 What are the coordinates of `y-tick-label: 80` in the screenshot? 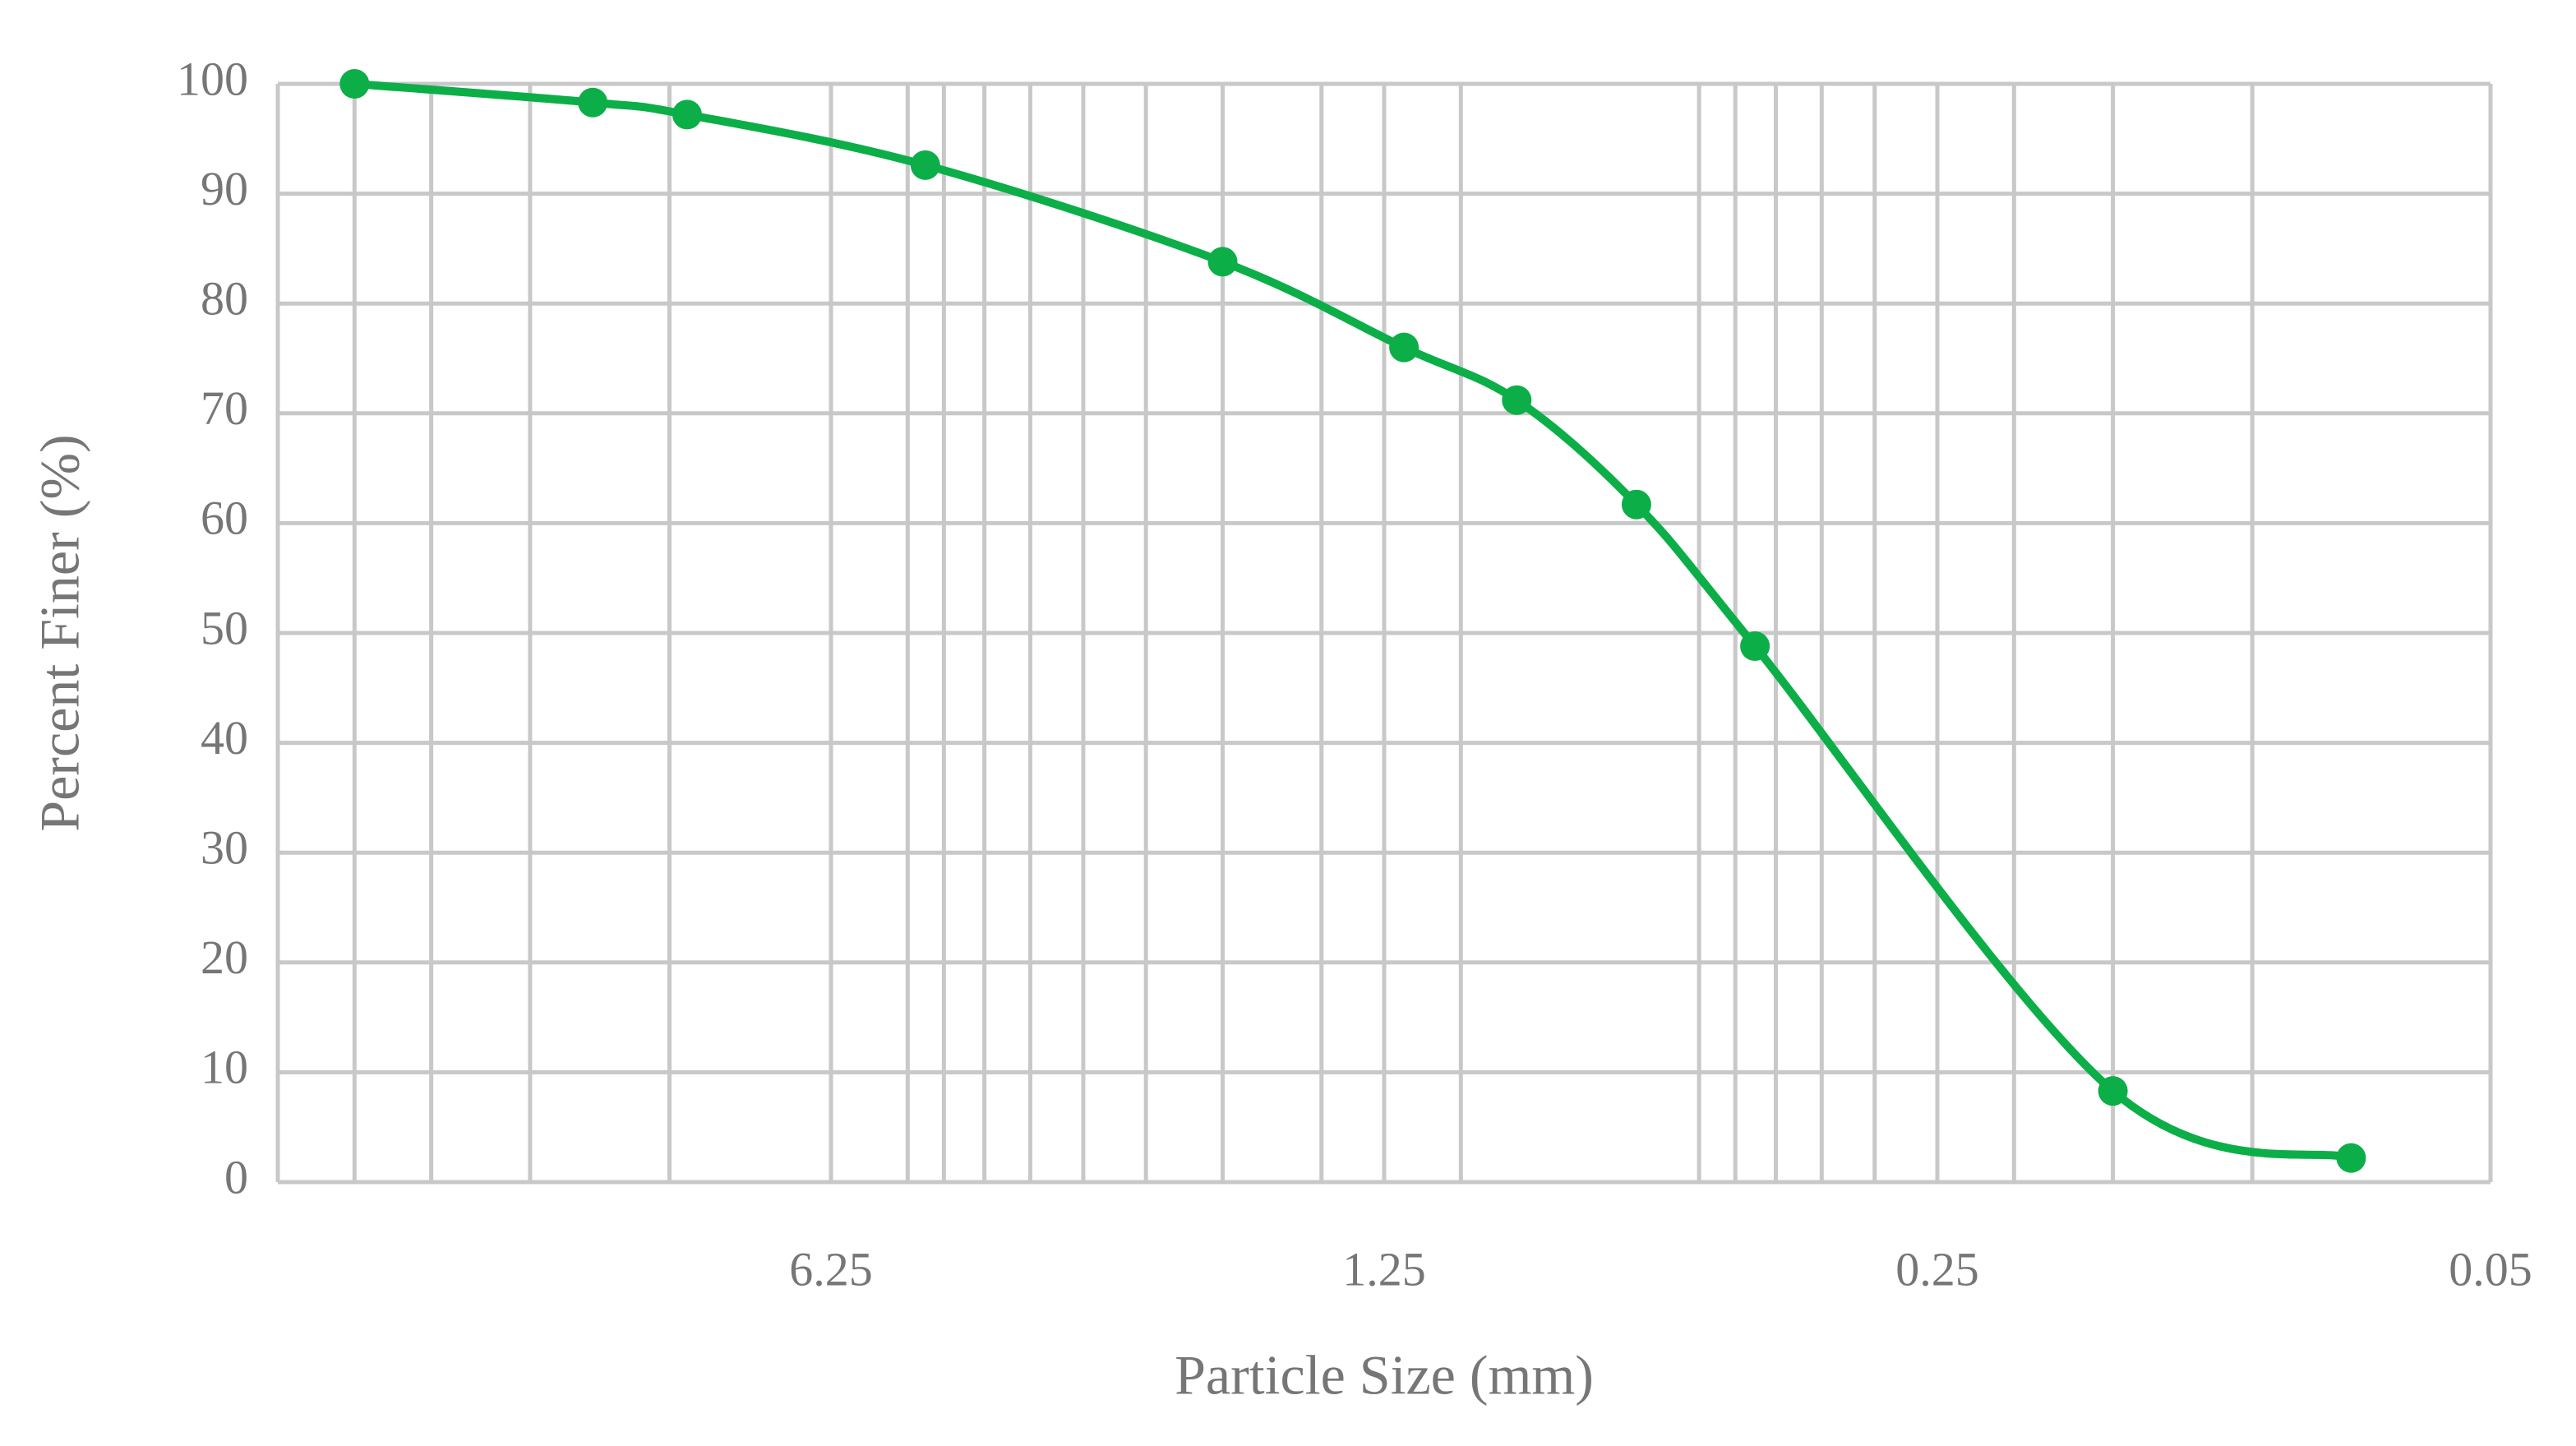 It's located at (225, 299).